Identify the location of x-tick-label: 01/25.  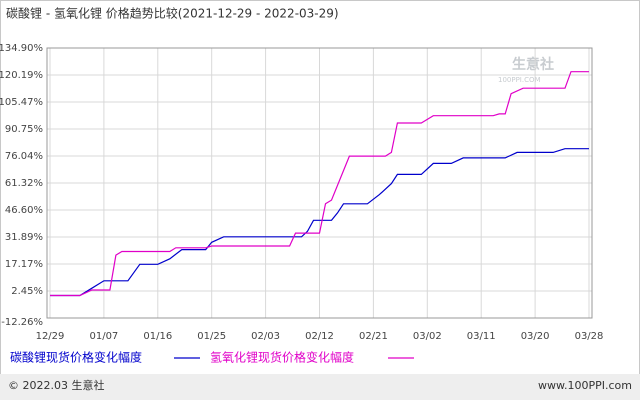
(211, 336).